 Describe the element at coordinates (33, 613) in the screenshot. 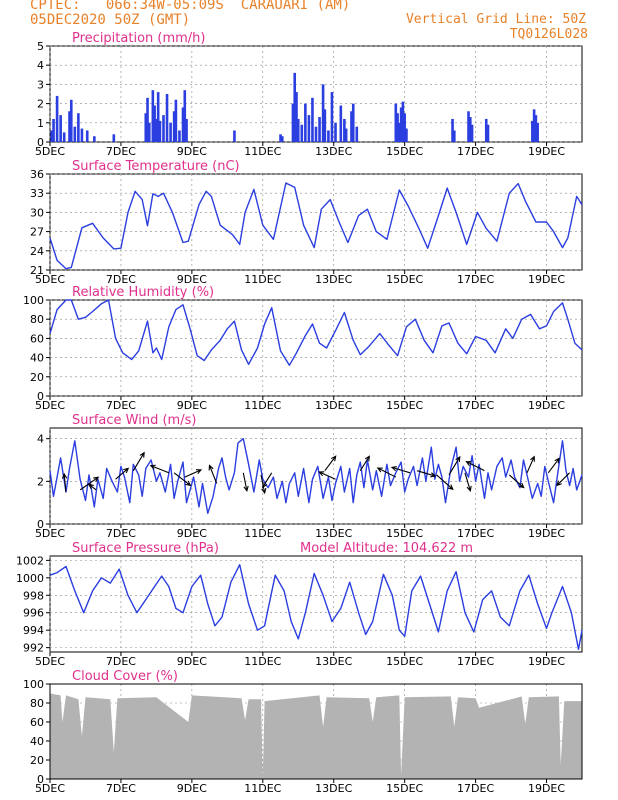

I see `y-tick-label: 996` at that location.